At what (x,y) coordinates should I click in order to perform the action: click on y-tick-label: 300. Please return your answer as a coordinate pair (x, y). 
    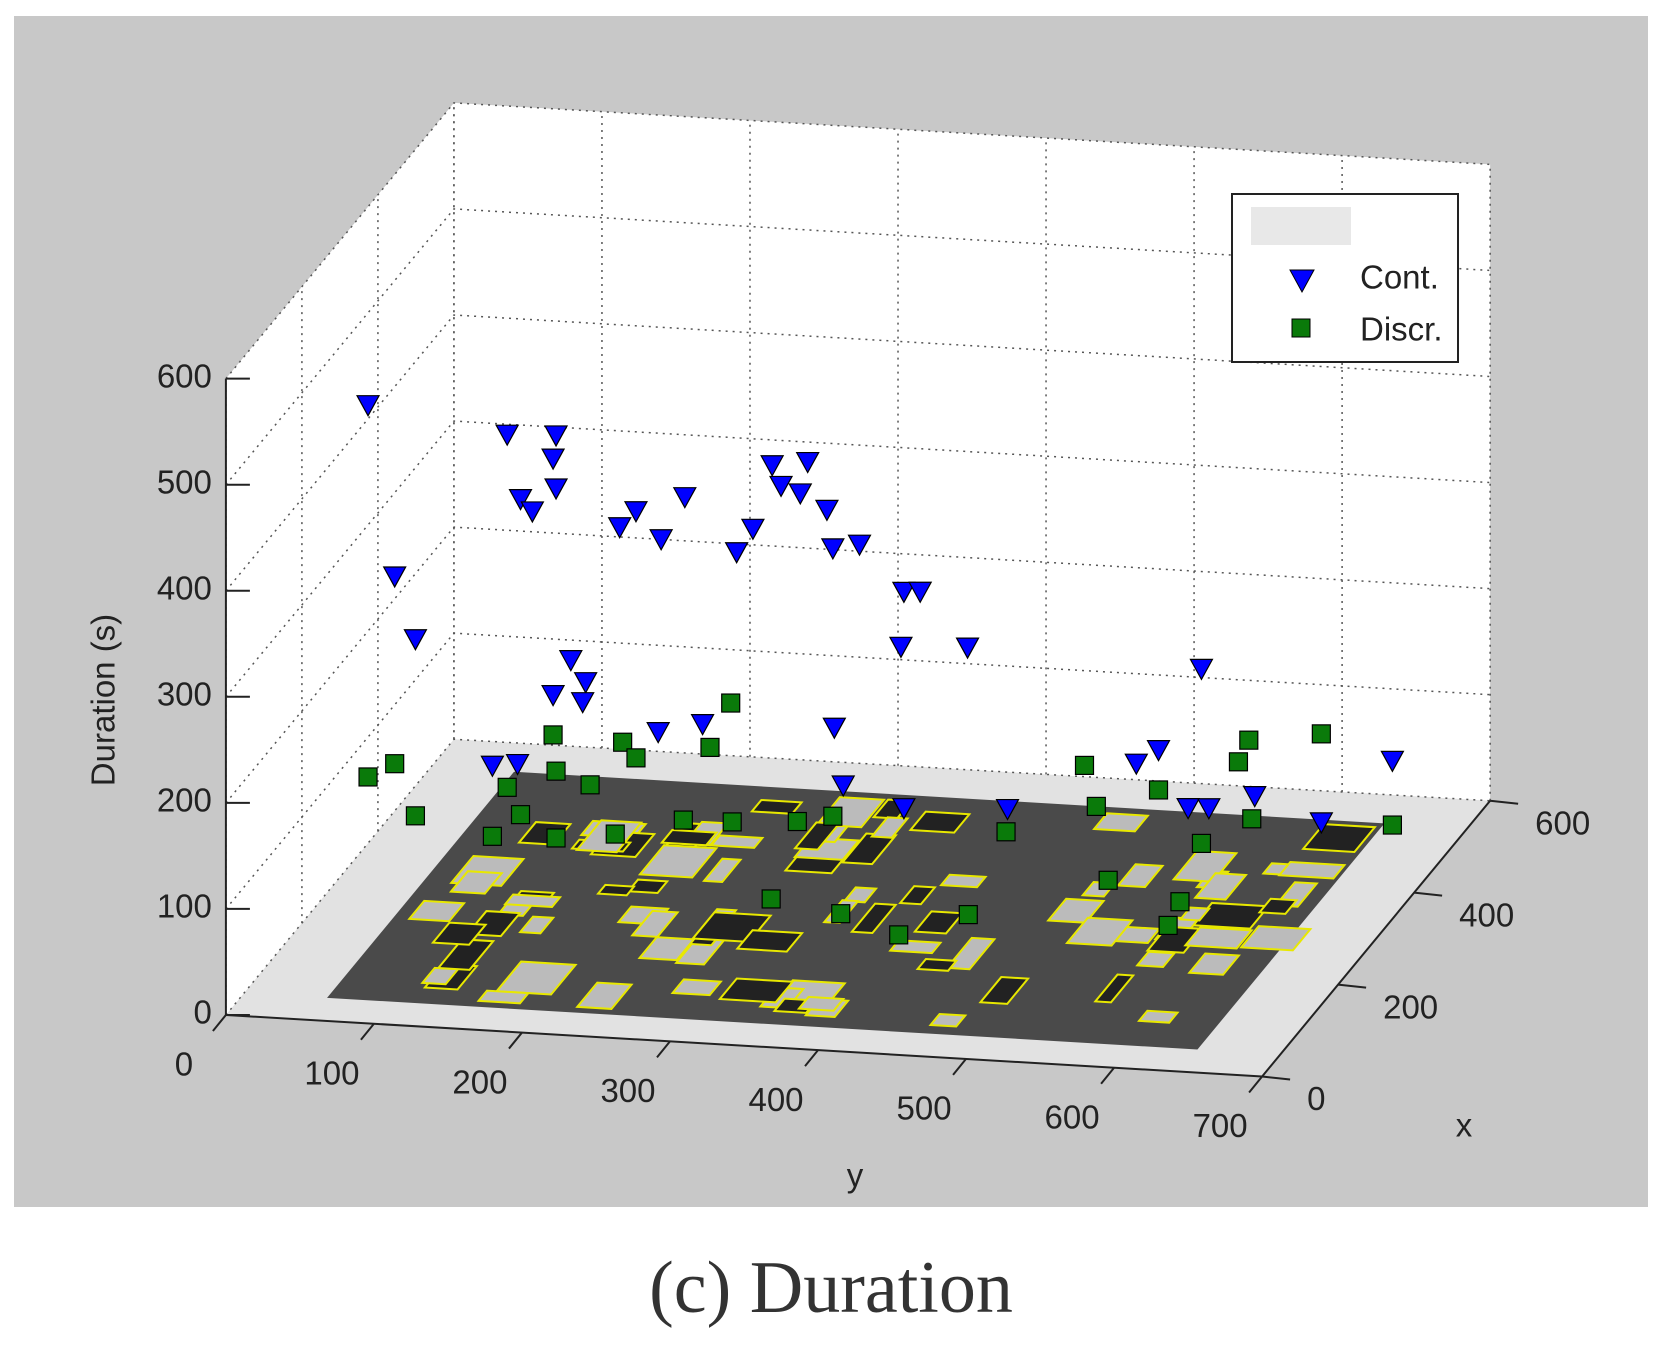
    Looking at the image, I should click on (627, 1090).